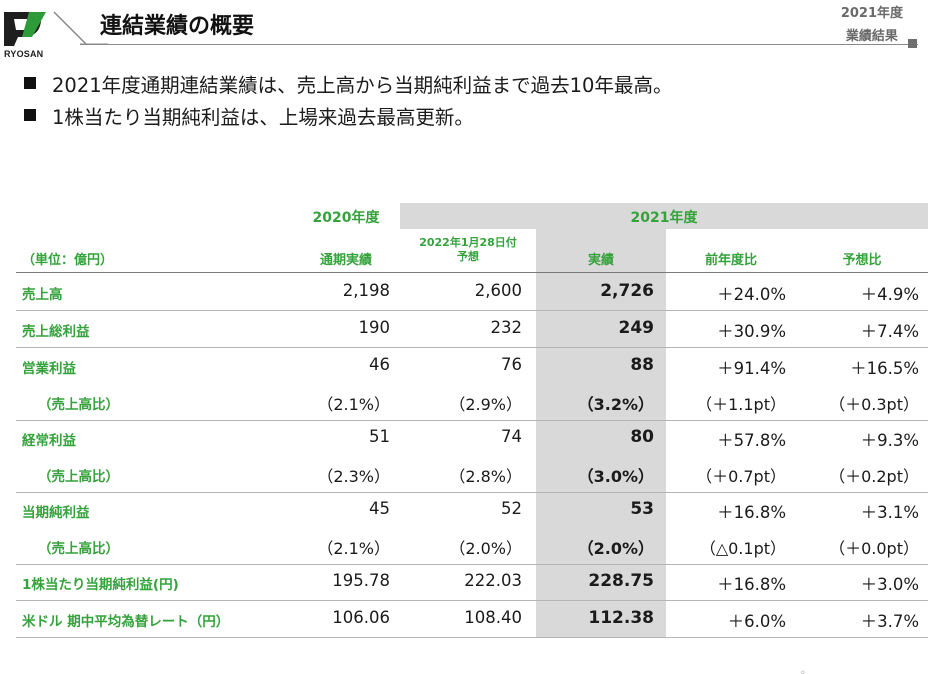 This screenshot has width=947, height=674. What do you see at coordinates (56, 332) in the screenshot?
I see `row-label: 売上総利益` at bounding box center [56, 332].